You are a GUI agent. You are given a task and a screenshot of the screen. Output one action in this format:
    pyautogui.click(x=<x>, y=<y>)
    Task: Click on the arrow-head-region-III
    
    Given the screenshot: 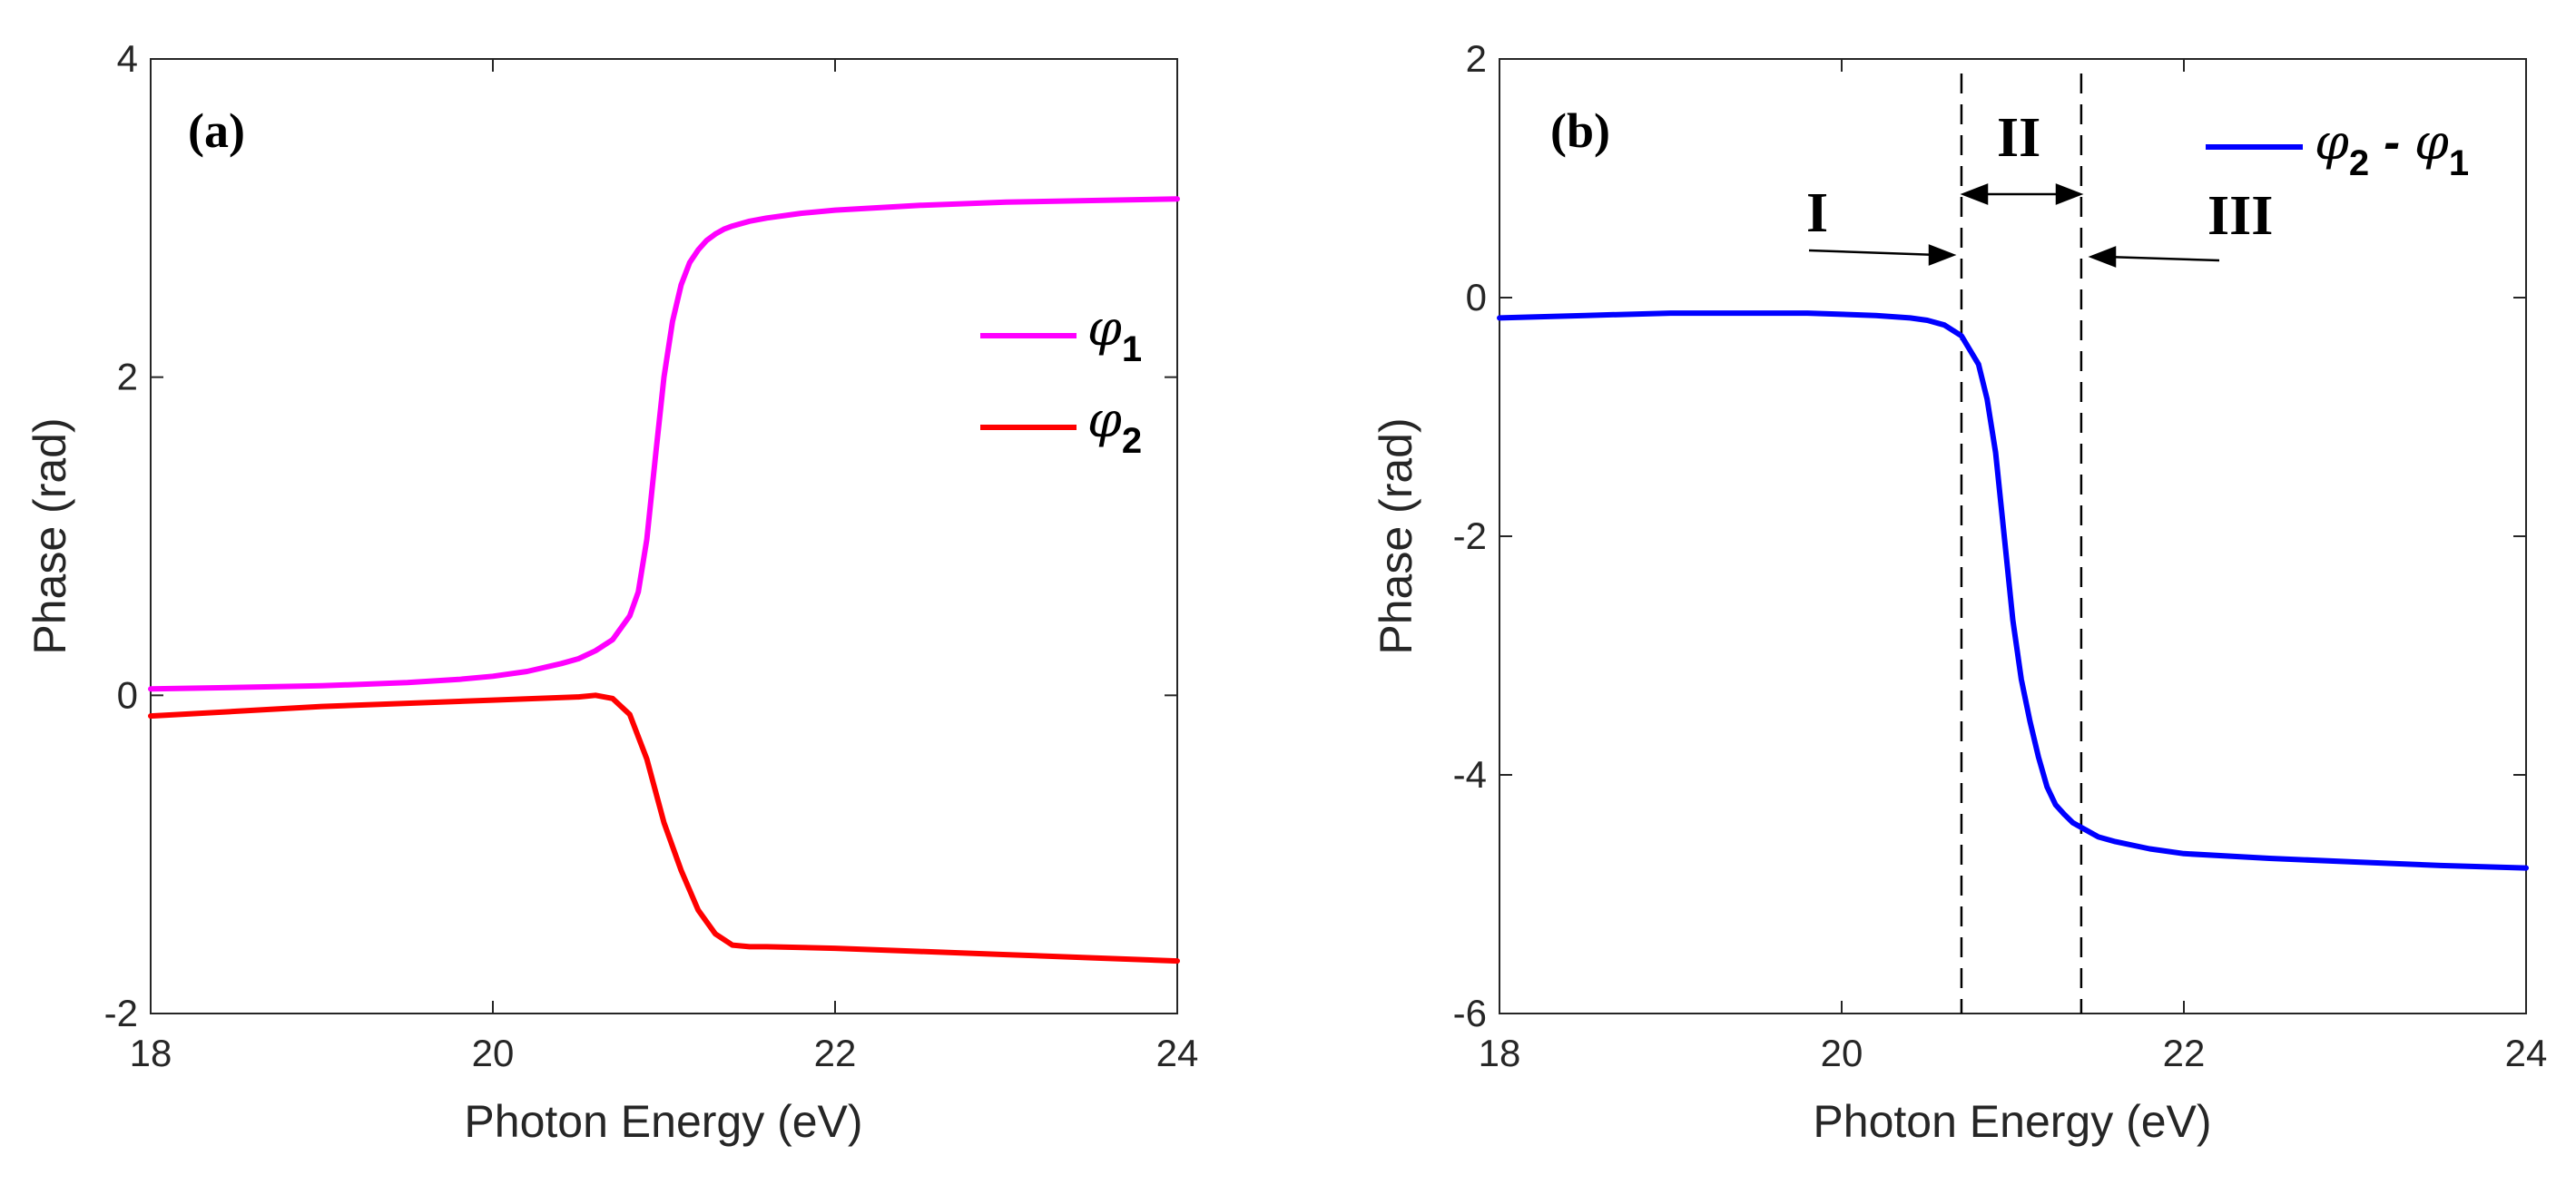 What is the action you would take?
    pyautogui.click(x=2102, y=257)
    